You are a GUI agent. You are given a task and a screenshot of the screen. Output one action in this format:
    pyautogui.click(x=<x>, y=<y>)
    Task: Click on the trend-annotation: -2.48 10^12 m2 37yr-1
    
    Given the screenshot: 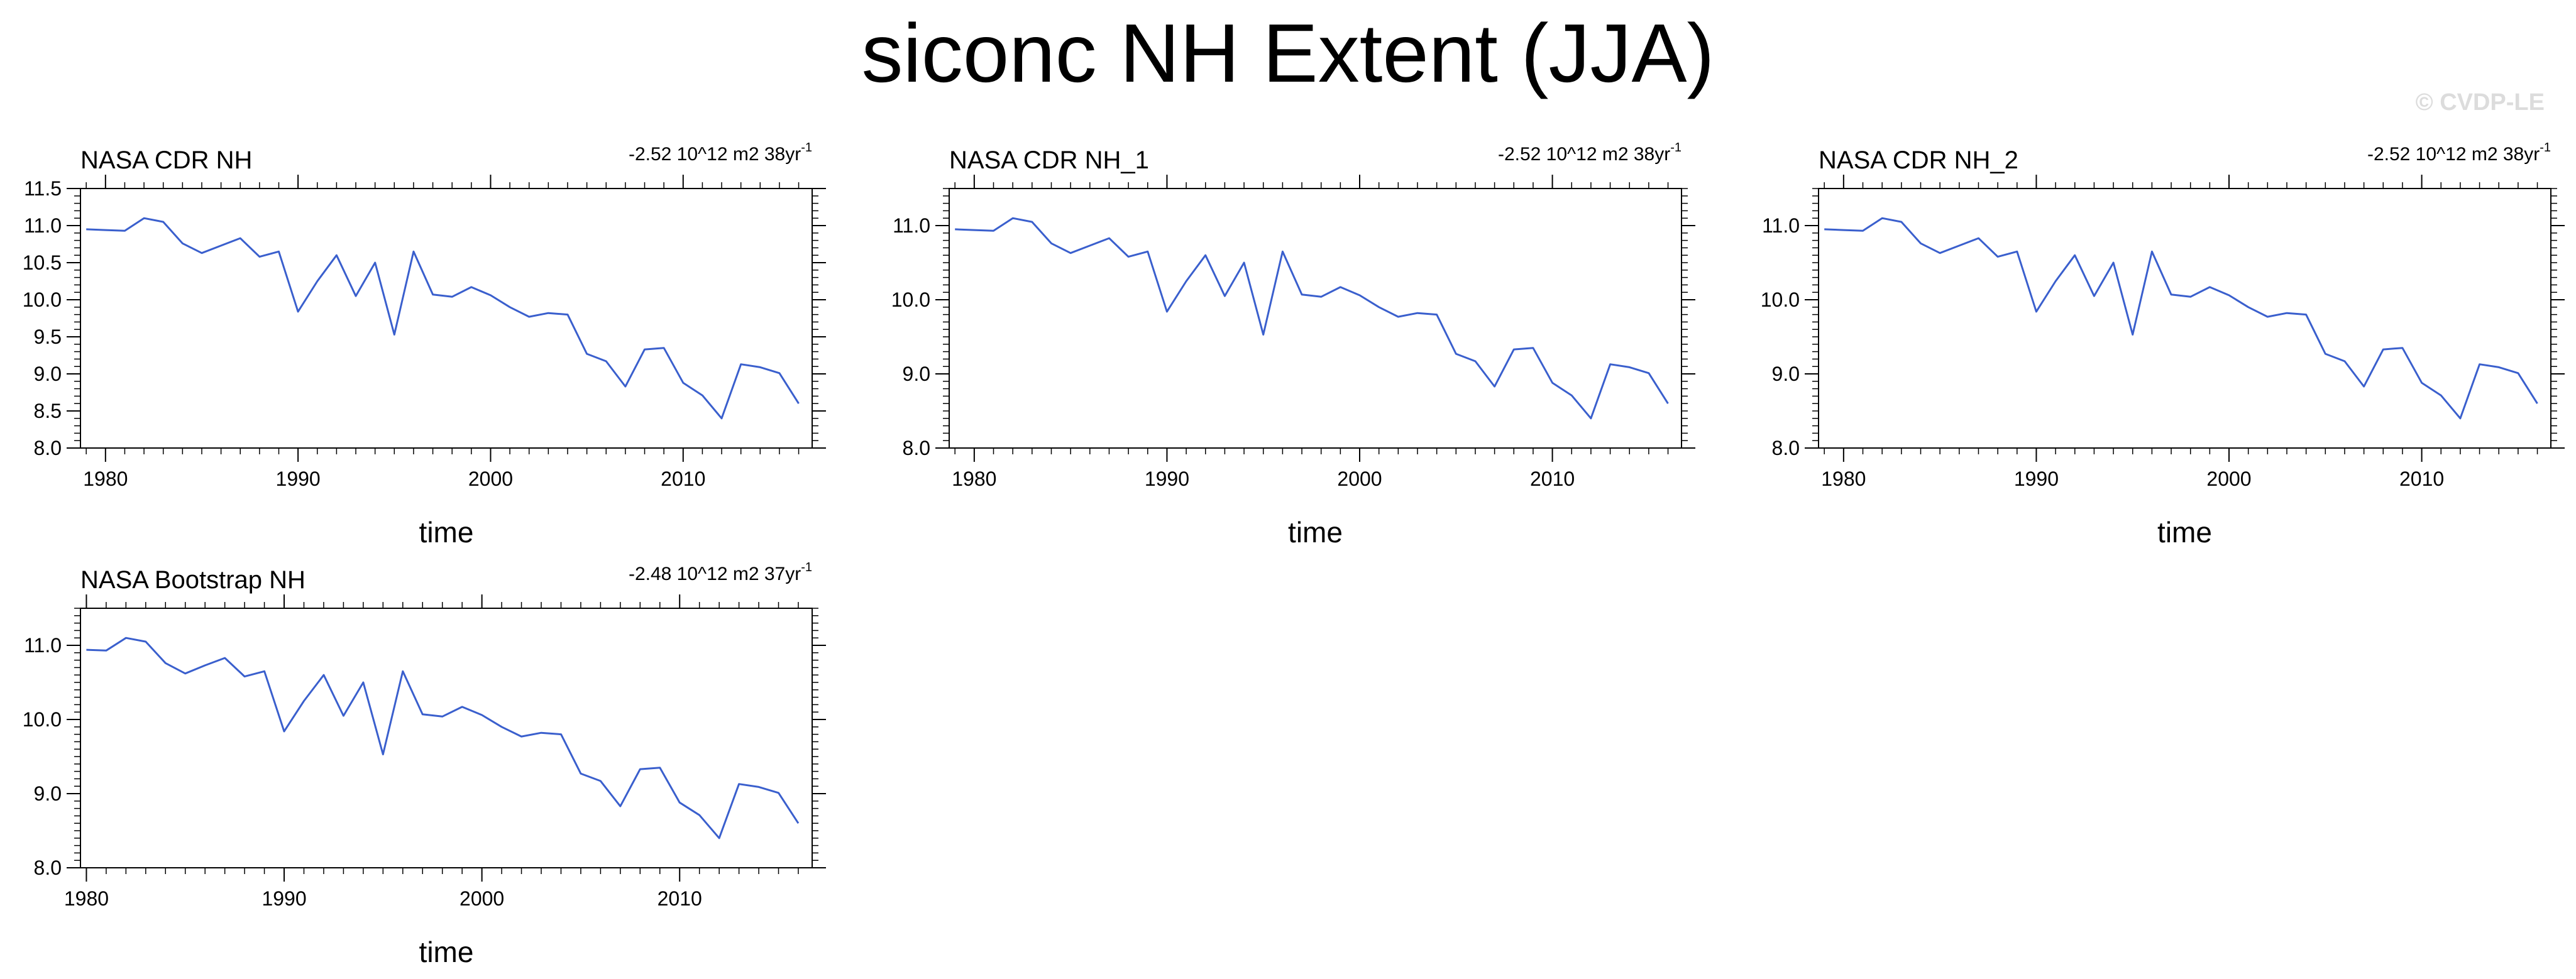 What is the action you would take?
    pyautogui.click(x=720, y=573)
    